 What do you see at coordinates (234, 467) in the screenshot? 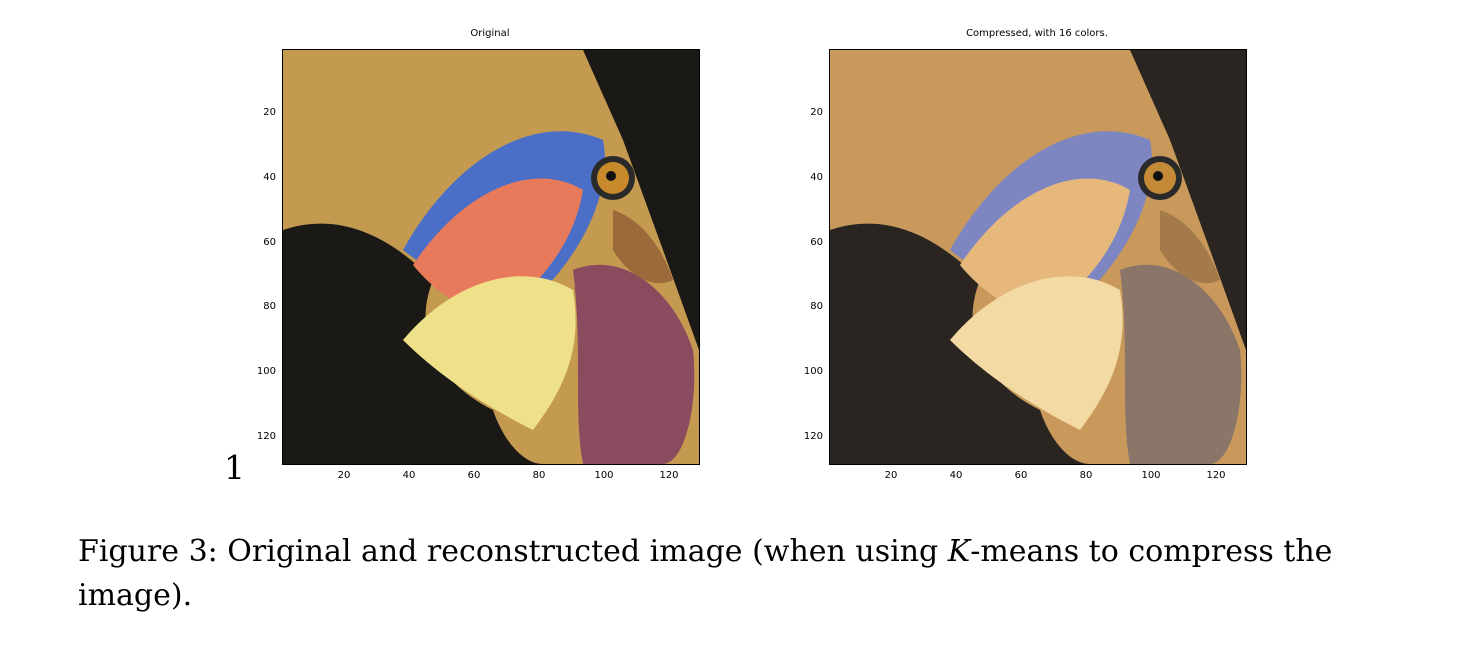
I see `page-number: 1` at bounding box center [234, 467].